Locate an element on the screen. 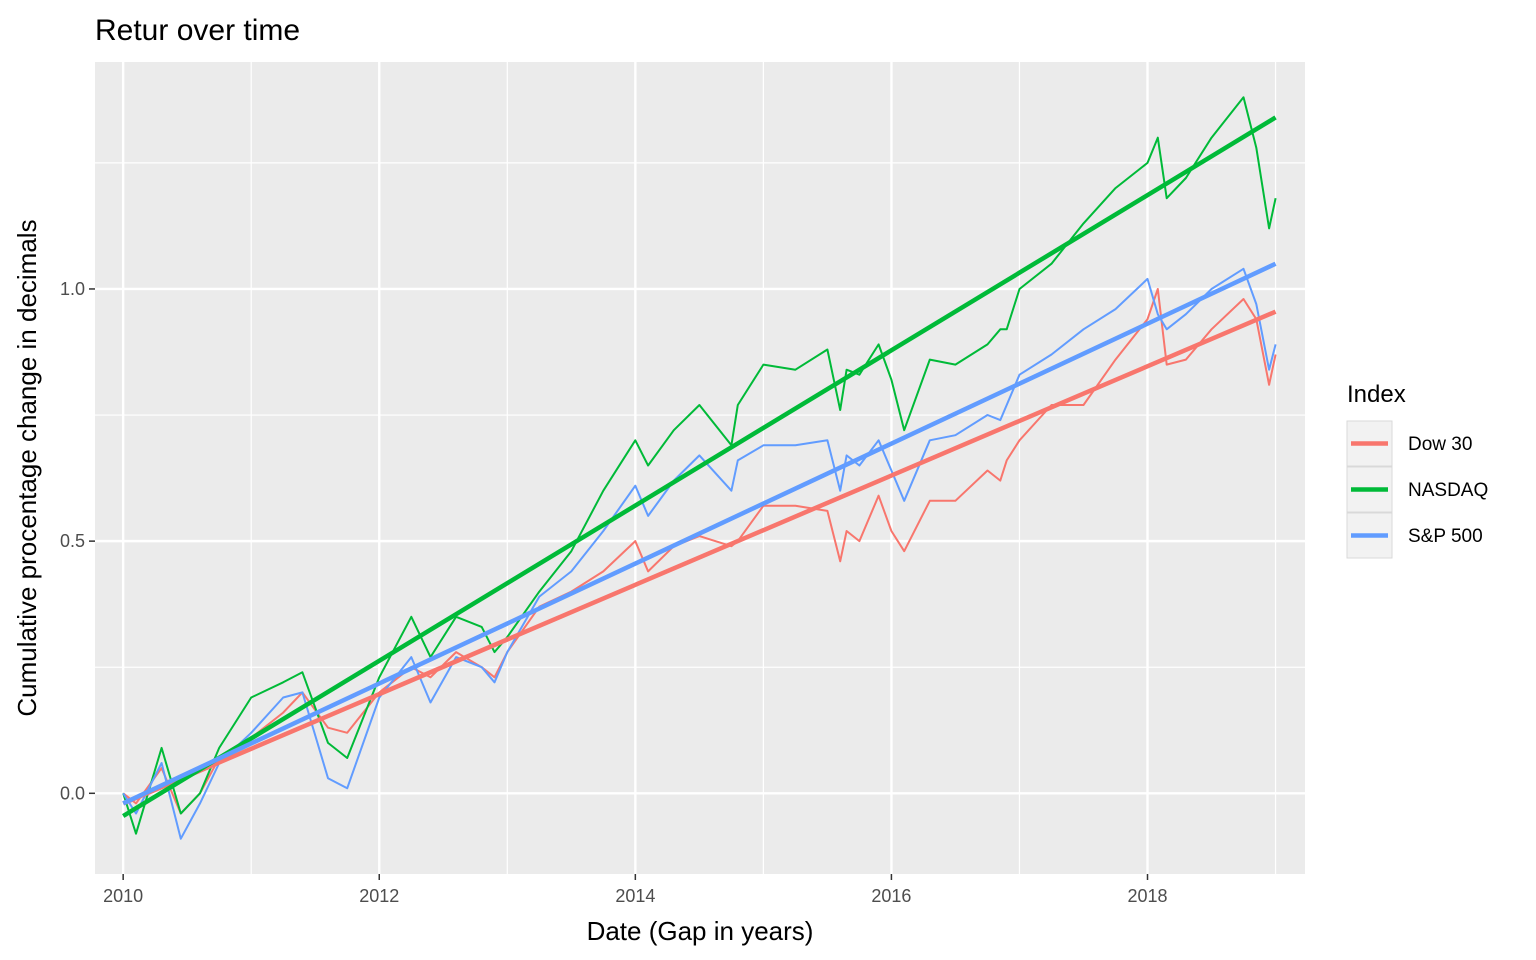  x-axis-title: Date (Gap in years) is located at coordinates (700, 931).